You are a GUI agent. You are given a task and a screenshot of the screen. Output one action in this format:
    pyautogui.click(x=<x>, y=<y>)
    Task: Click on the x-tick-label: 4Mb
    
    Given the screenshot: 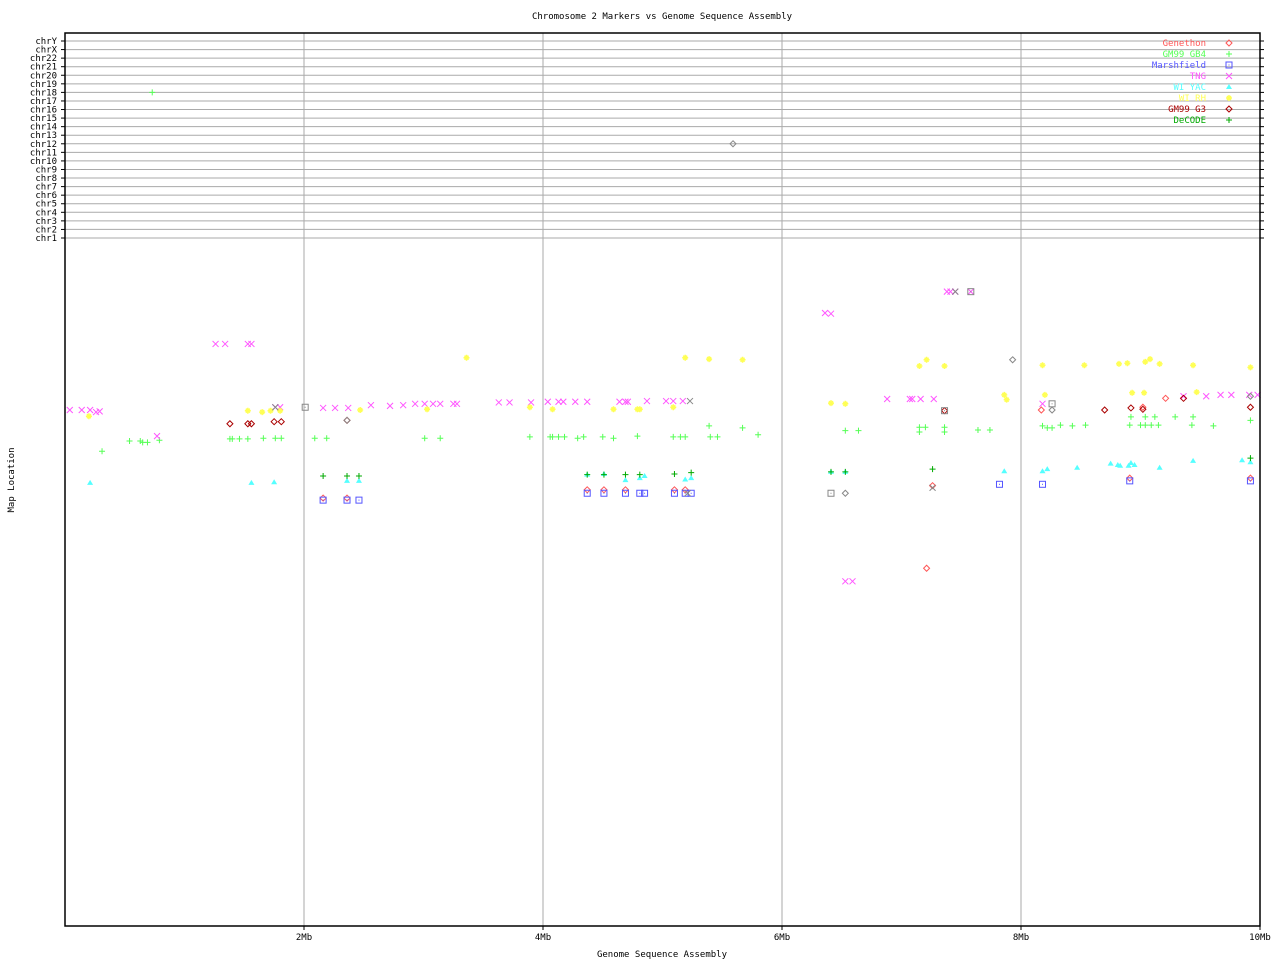 What is the action you would take?
    pyautogui.click(x=543, y=938)
    